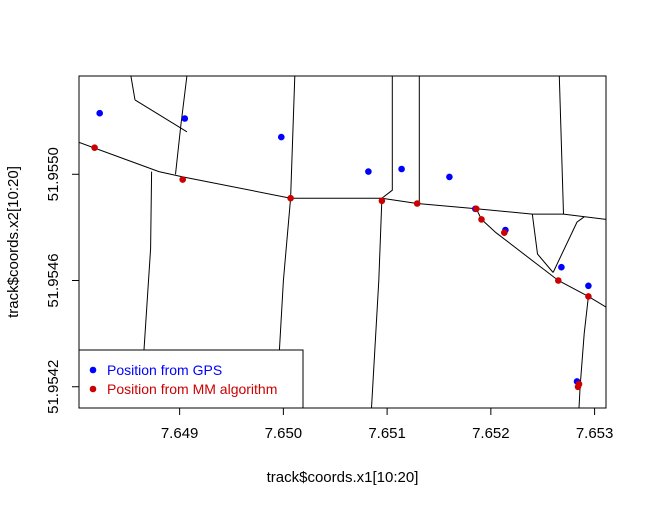 Image resolution: width=647 pixels, height=506 pixels. I want to click on y-tick-label-0: 51.9542, so click(53, 387).